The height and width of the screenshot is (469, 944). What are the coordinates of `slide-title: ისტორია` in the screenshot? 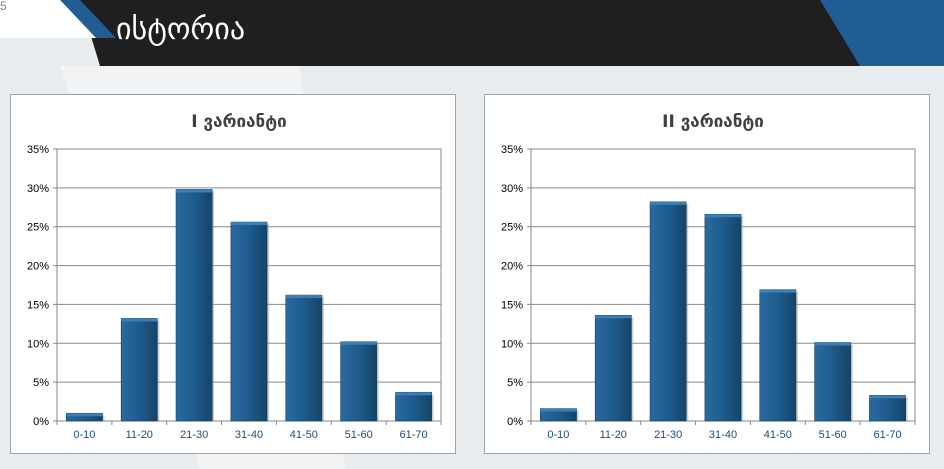 It's located at (181, 29).